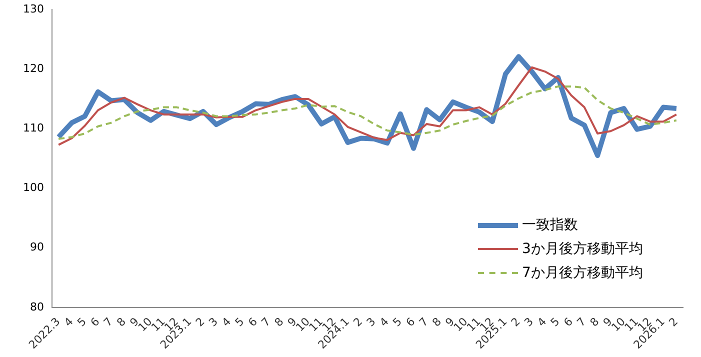  Describe the element at coordinates (33, 187) in the screenshot. I see `y-tick-label: 100` at that location.